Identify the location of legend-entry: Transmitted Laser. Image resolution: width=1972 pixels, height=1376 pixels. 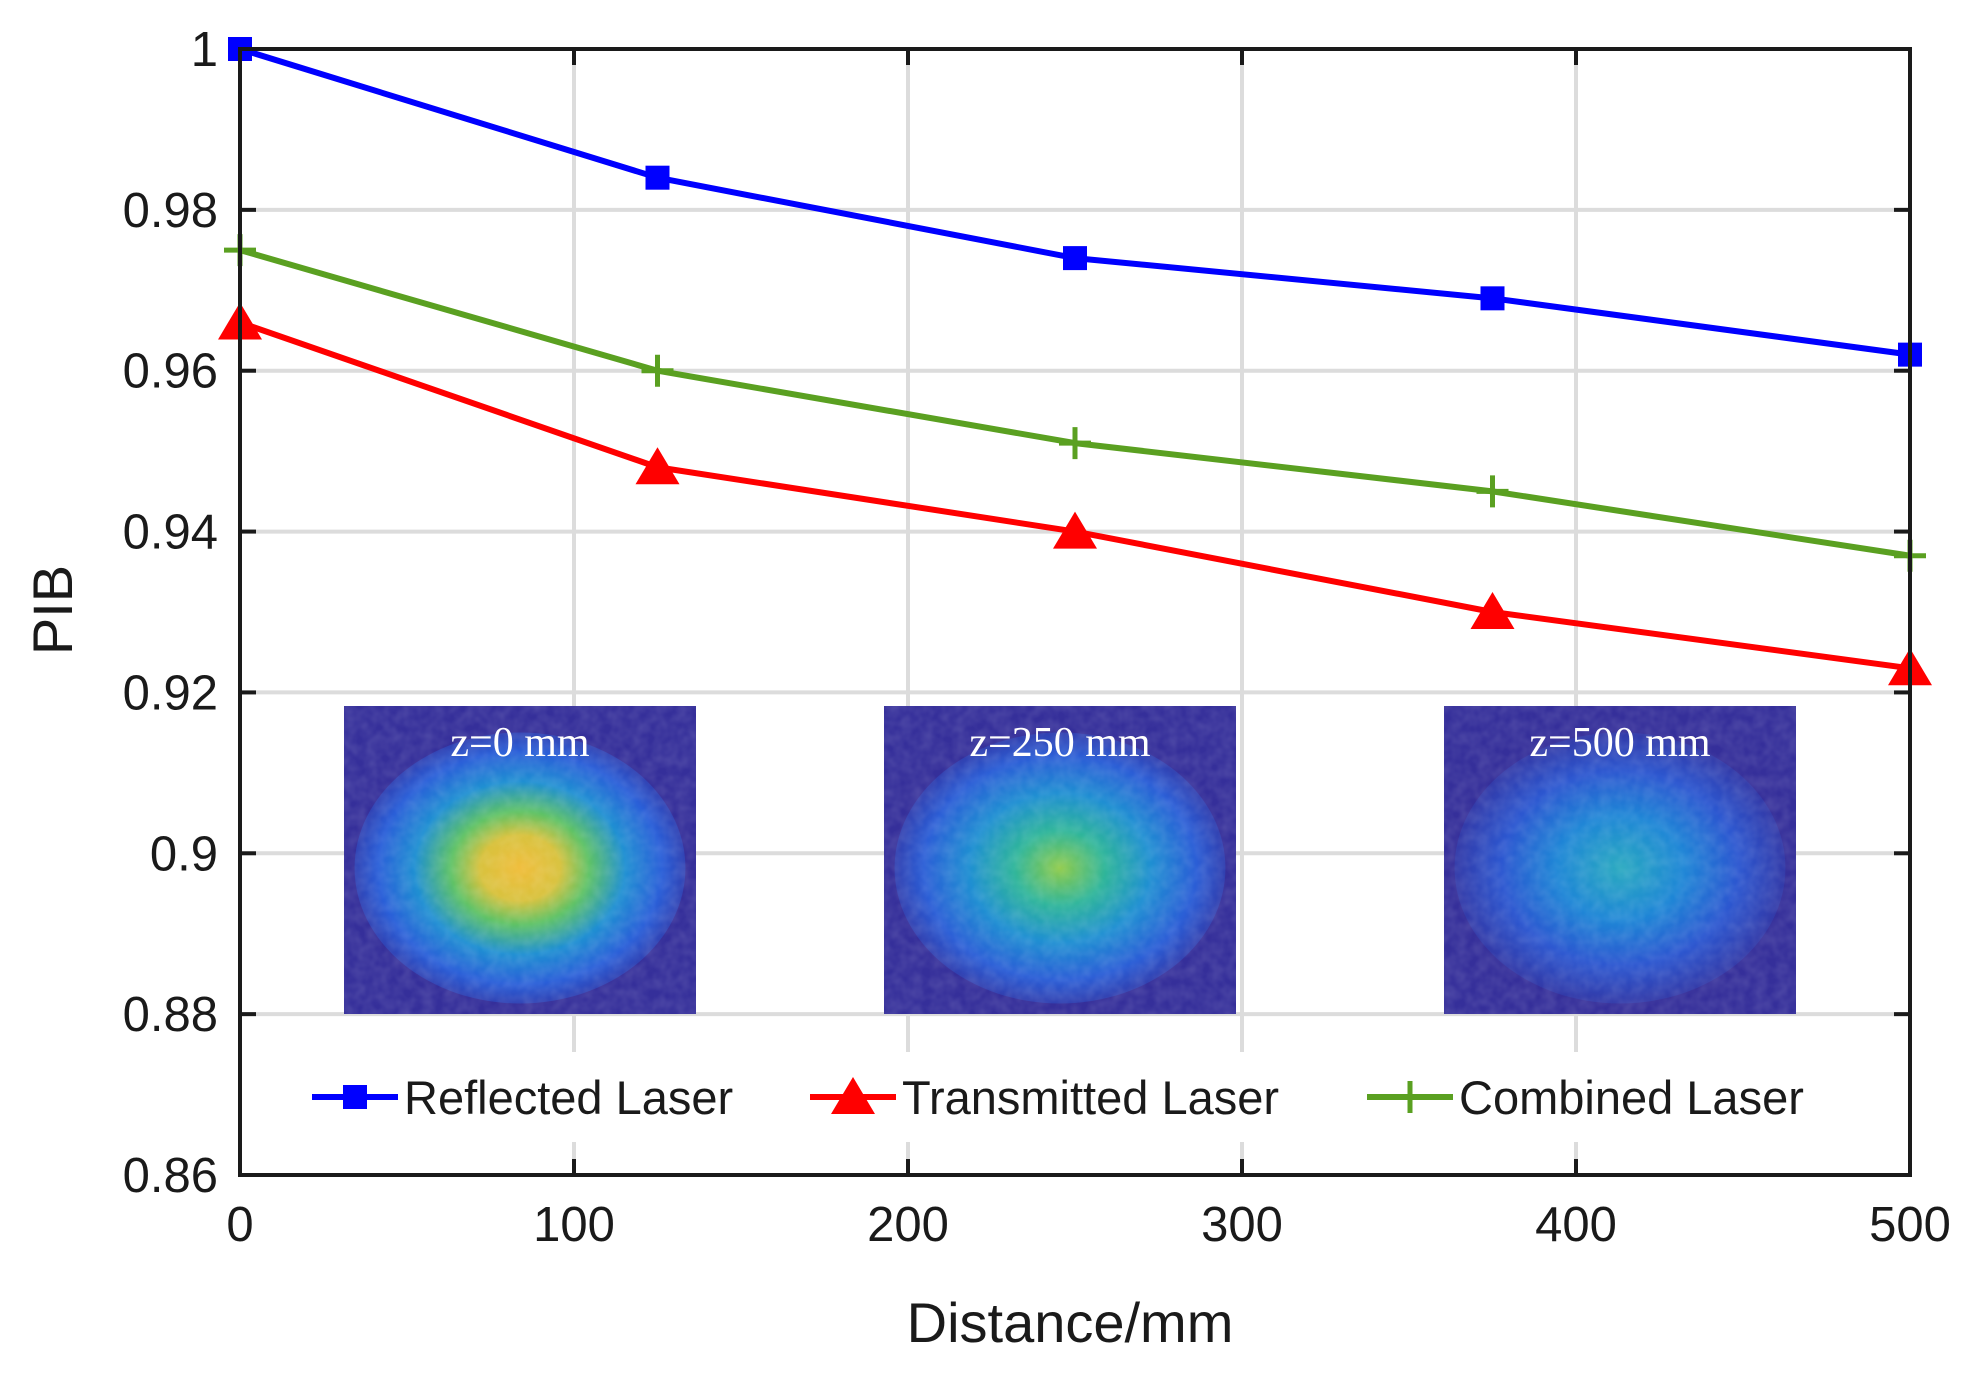
(1044, 1097).